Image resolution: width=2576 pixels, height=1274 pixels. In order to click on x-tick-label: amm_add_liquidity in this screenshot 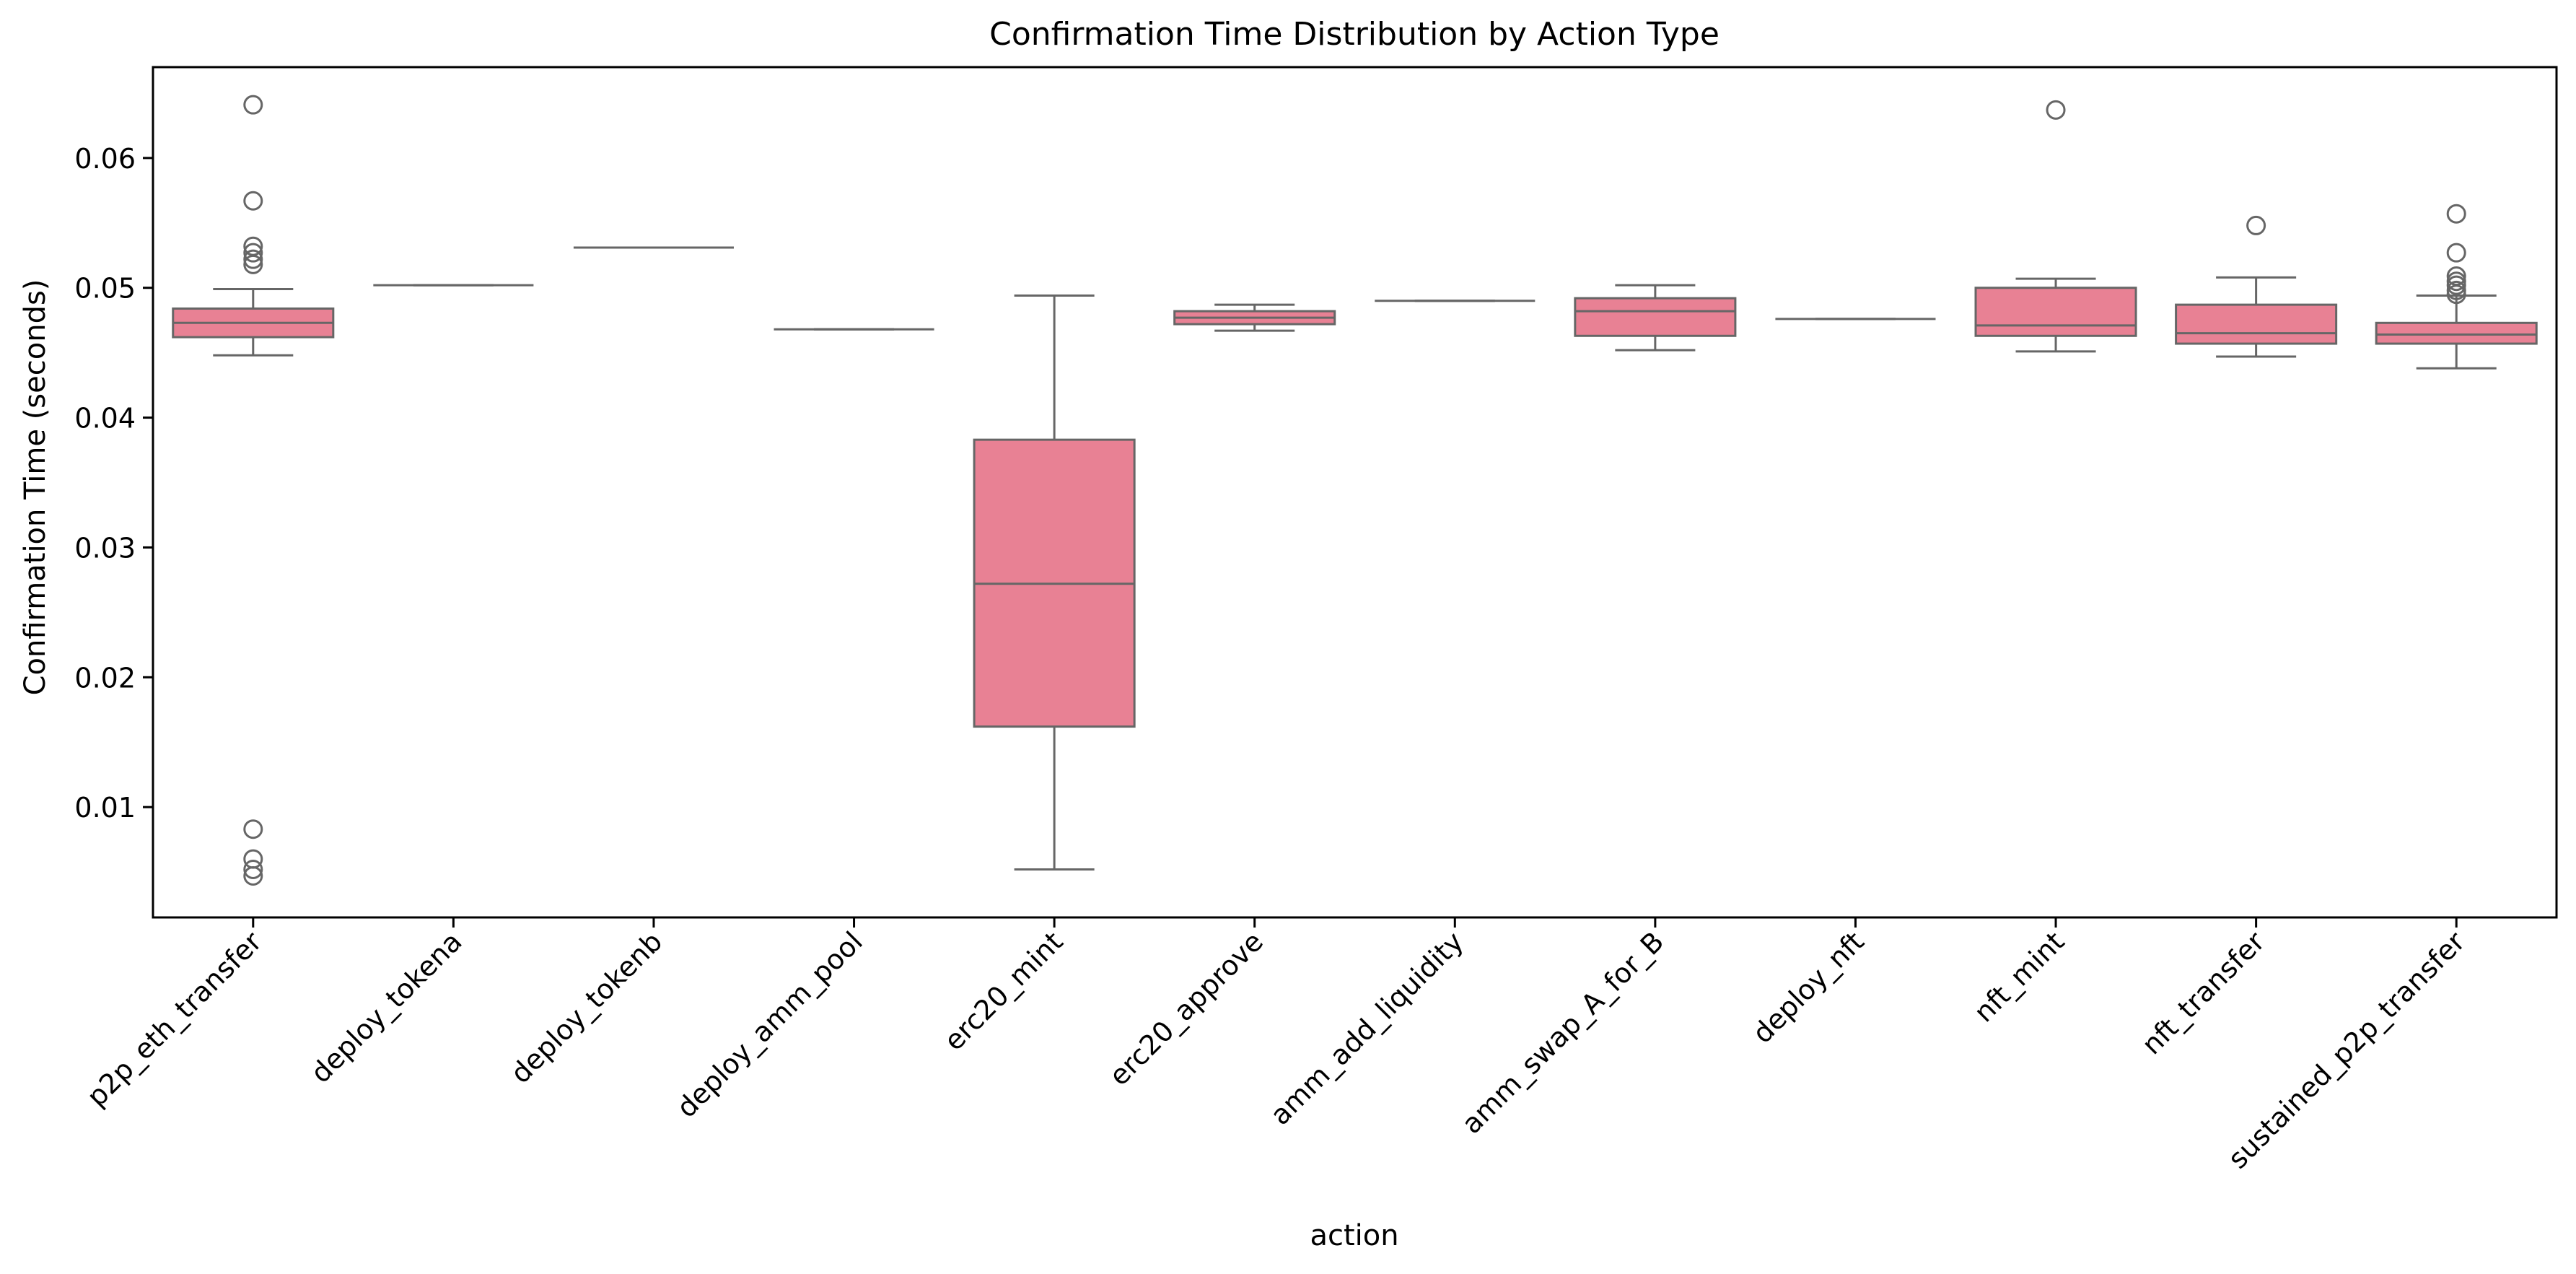, I will do `click(1367, 1028)`.